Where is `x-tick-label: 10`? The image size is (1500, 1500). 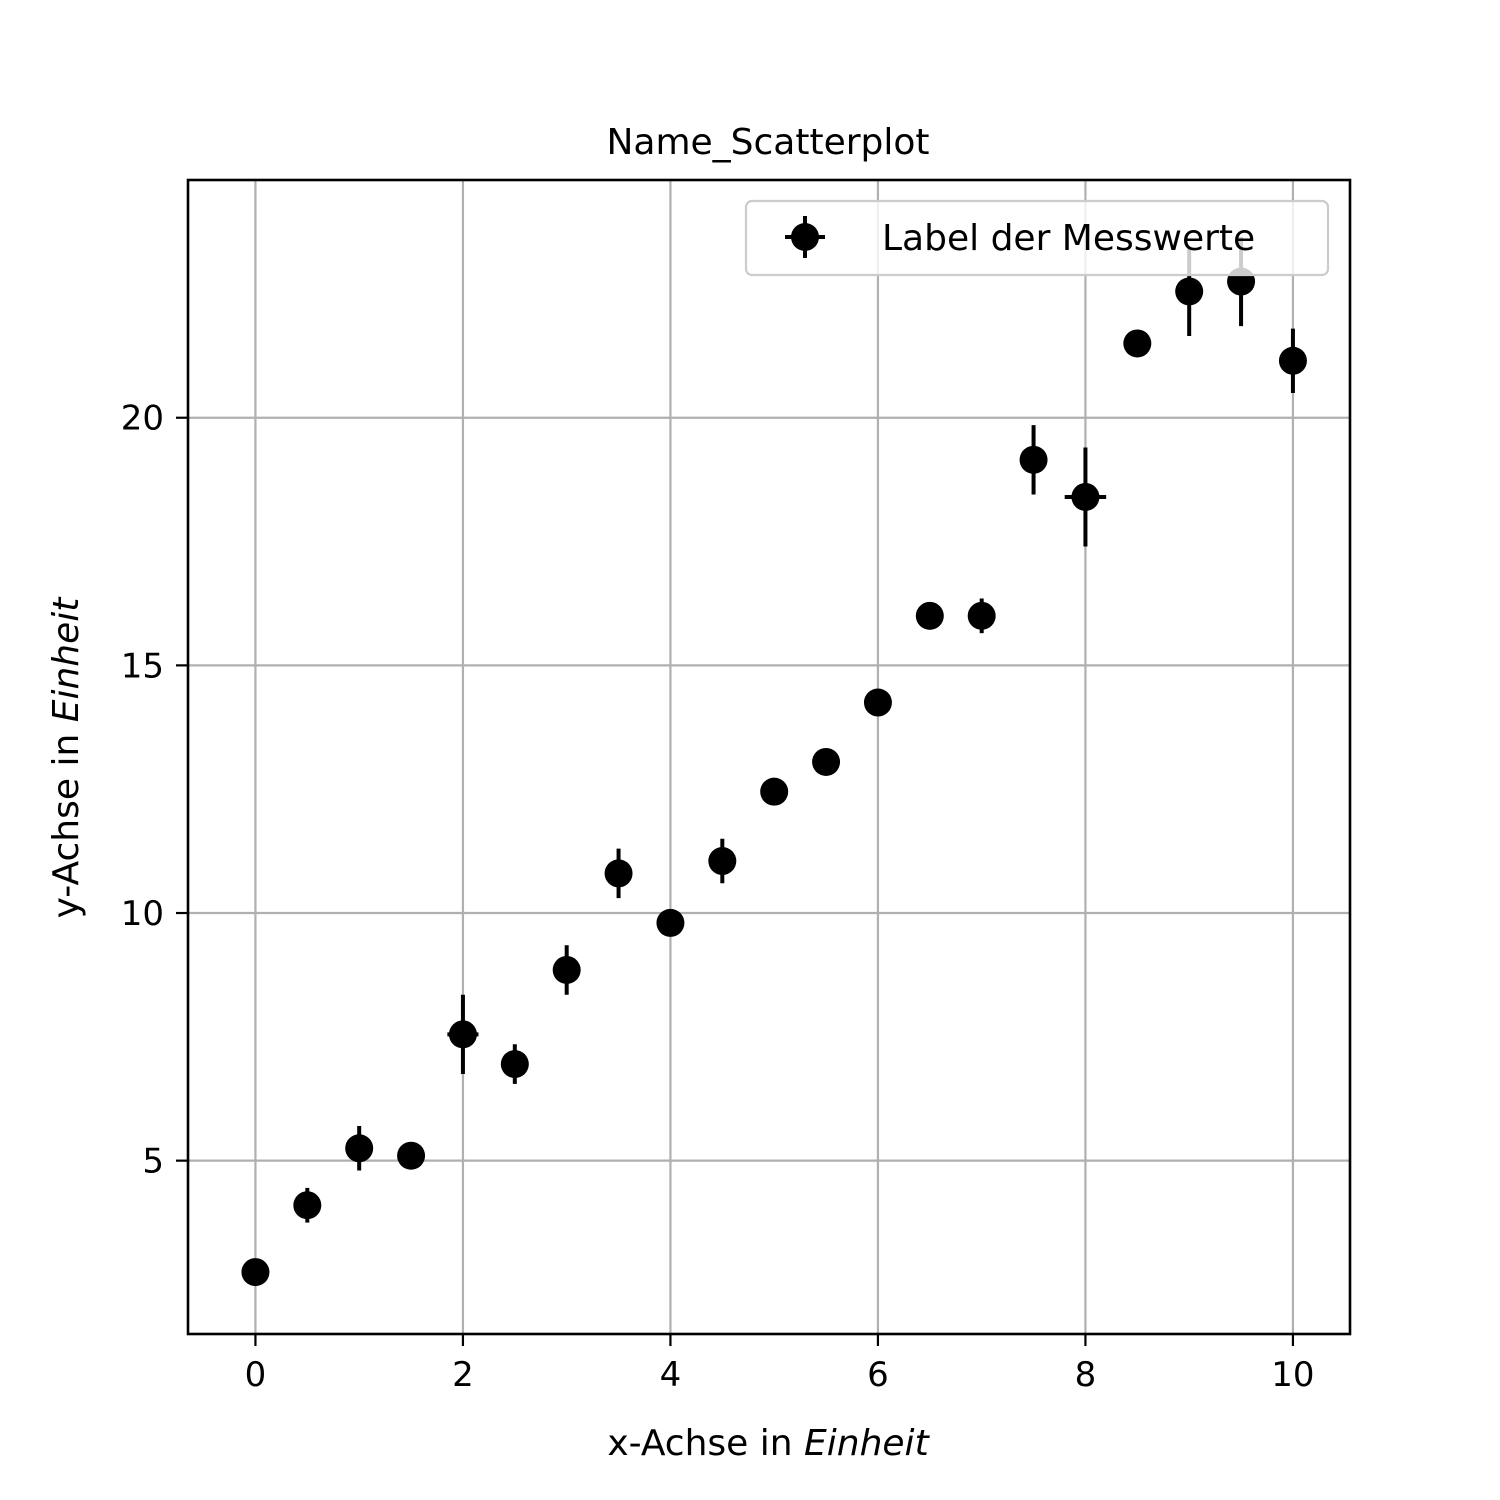 x-tick-label: 10 is located at coordinates (1292, 1375).